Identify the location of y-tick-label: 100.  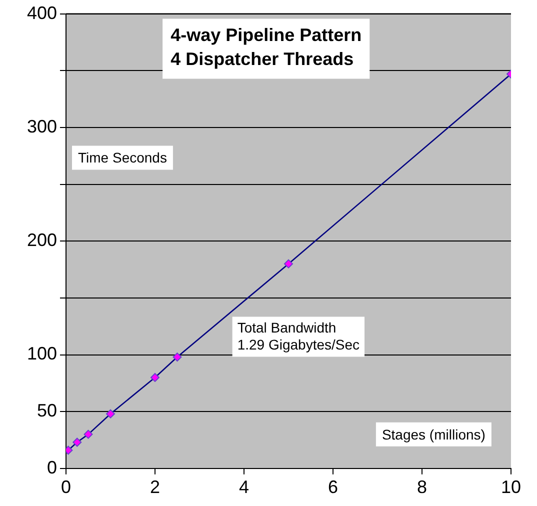
(41, 354).